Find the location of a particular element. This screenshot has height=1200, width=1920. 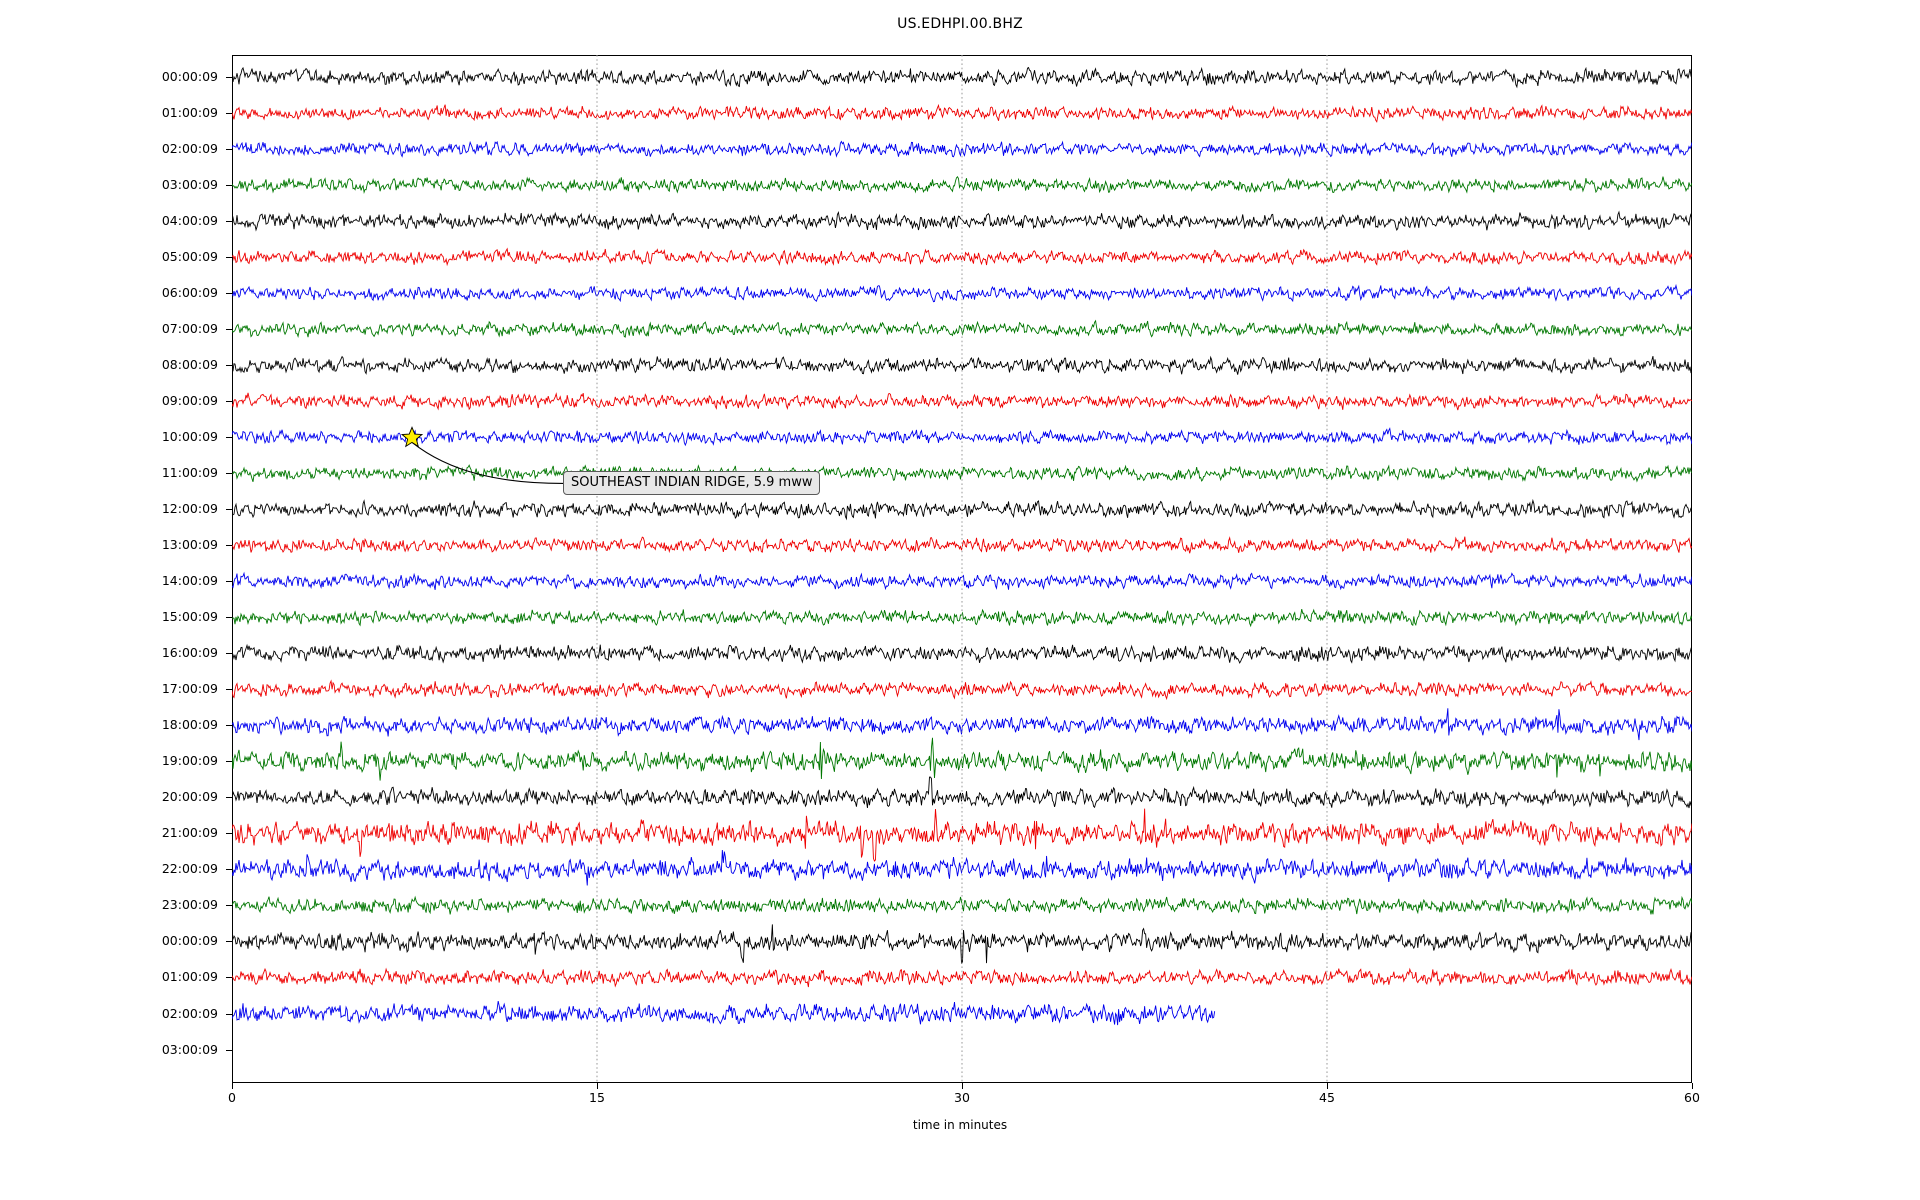

y-axis-tick-label: 06:00:09 is located at coordinates (189, 293).